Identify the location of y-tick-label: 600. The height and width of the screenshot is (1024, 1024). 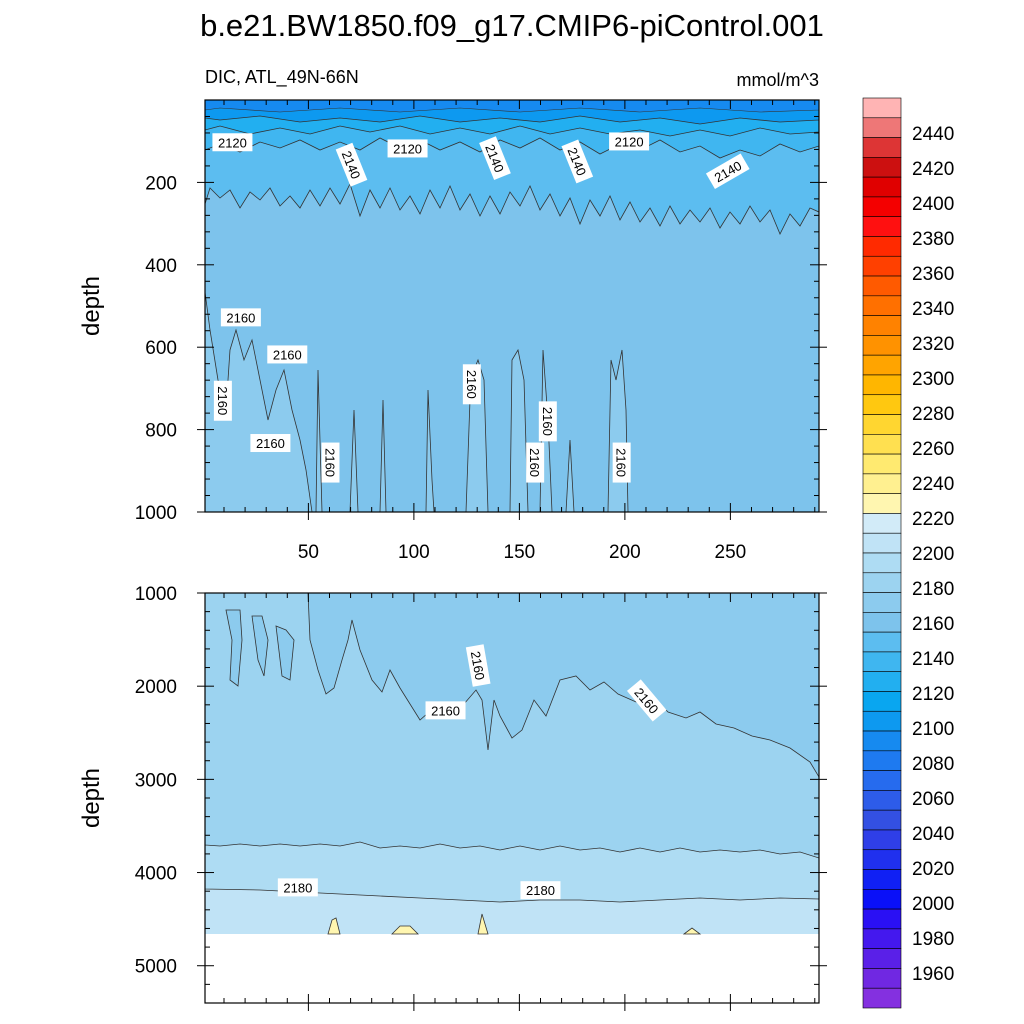
(161, 348).